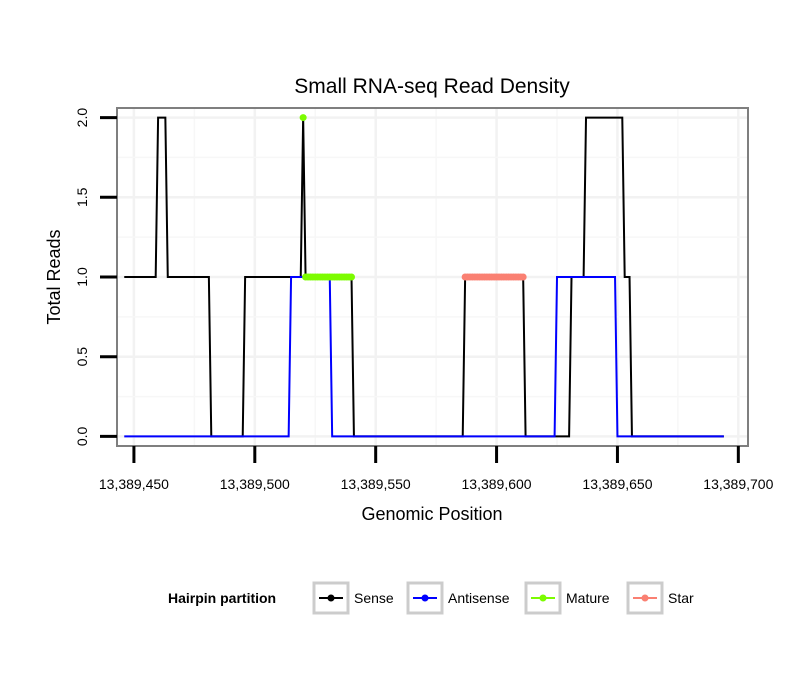 The image size is (810, 690). I want to click on y-tick-label: 2.0, so click(82, 118).